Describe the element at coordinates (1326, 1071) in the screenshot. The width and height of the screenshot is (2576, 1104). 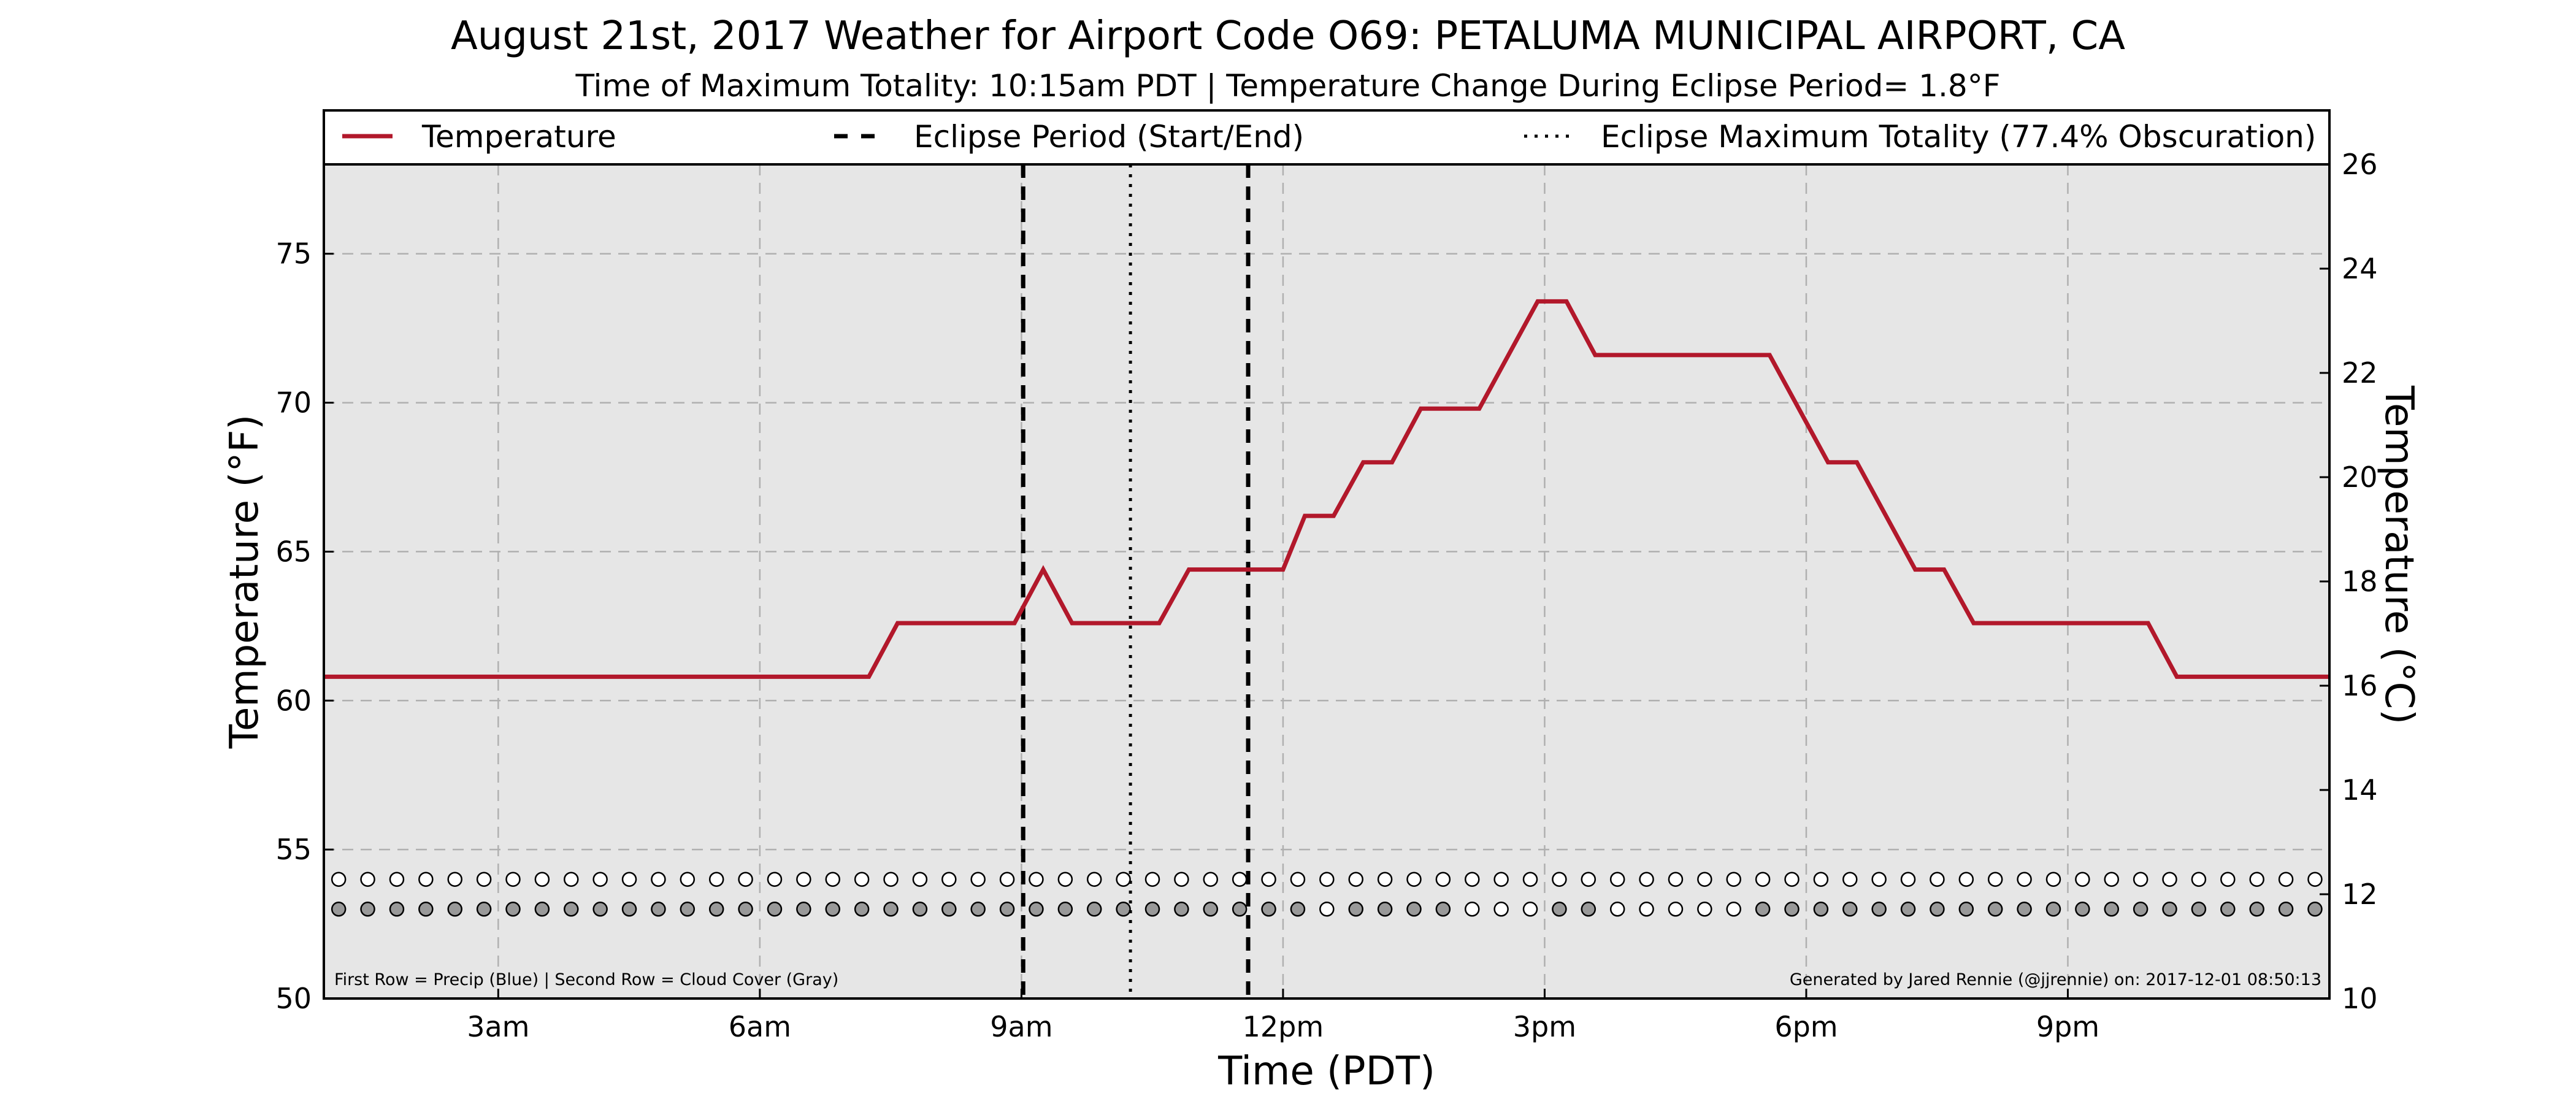
I see `x-axis-label: Time (PDT)` at that location.